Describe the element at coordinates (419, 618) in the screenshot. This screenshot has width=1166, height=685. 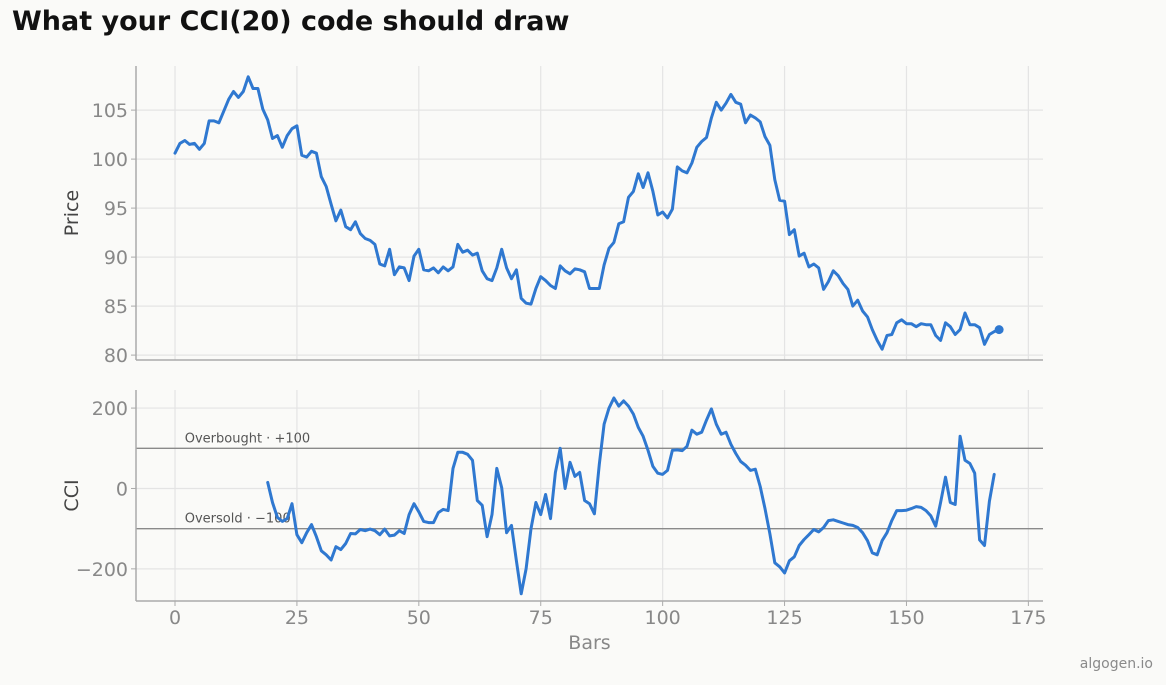
I see `x-tick-label: 50` at that location.